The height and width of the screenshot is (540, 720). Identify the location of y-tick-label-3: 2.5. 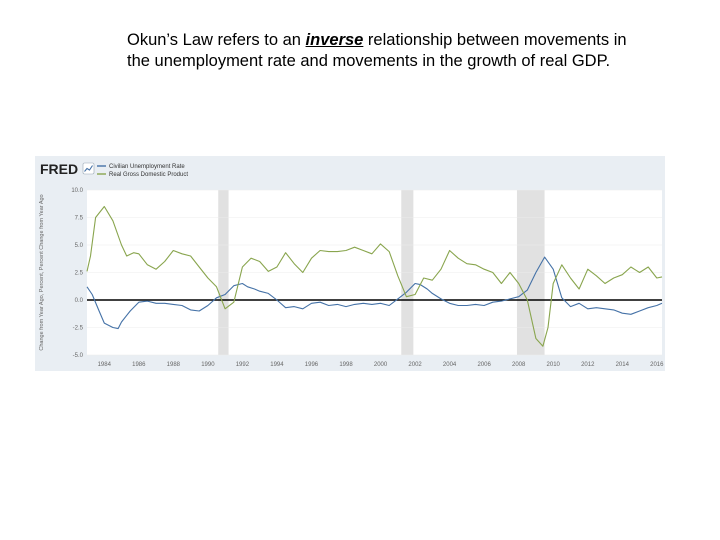
(79, 274).